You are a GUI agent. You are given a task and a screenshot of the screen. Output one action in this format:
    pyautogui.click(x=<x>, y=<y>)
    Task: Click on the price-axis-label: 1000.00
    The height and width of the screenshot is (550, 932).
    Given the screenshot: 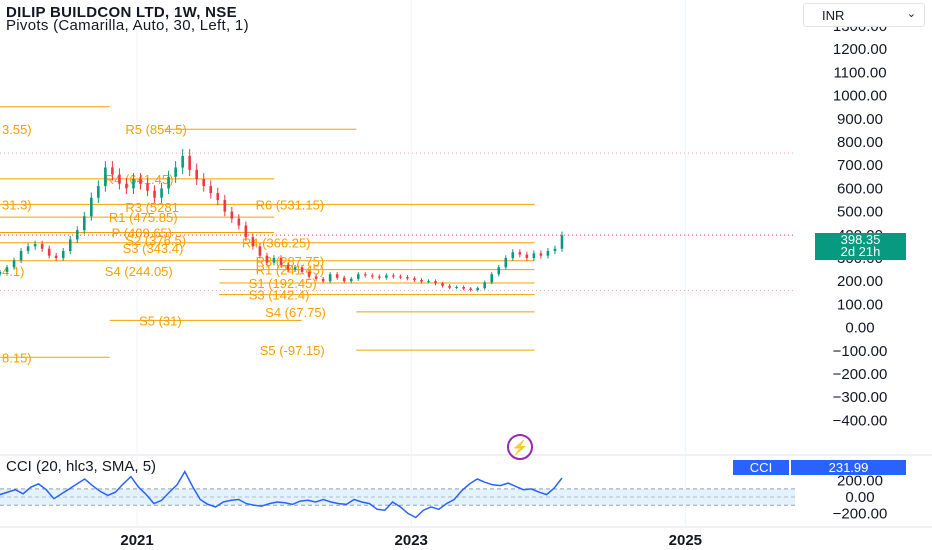 What is the action you would take?
    pyautogui.click(x=860, y=96)
    